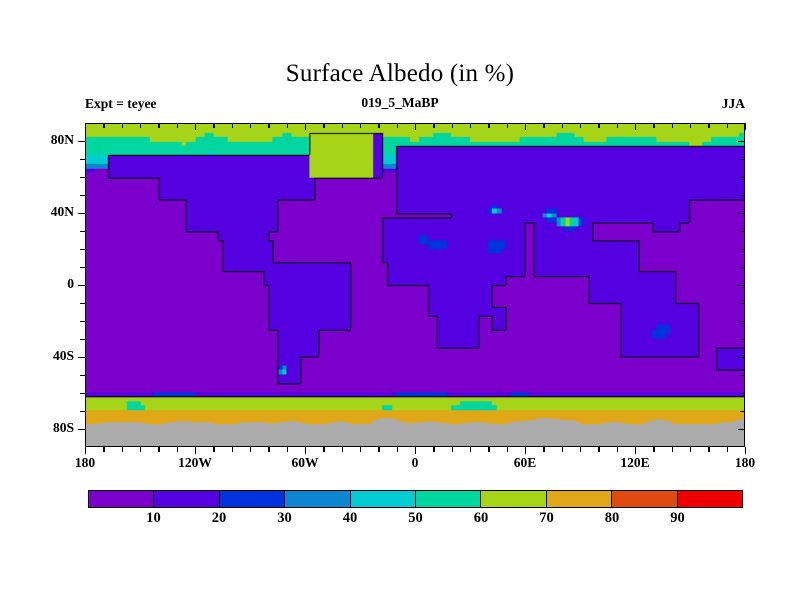  I want to click on season-label: JJA, so click(733, 103).